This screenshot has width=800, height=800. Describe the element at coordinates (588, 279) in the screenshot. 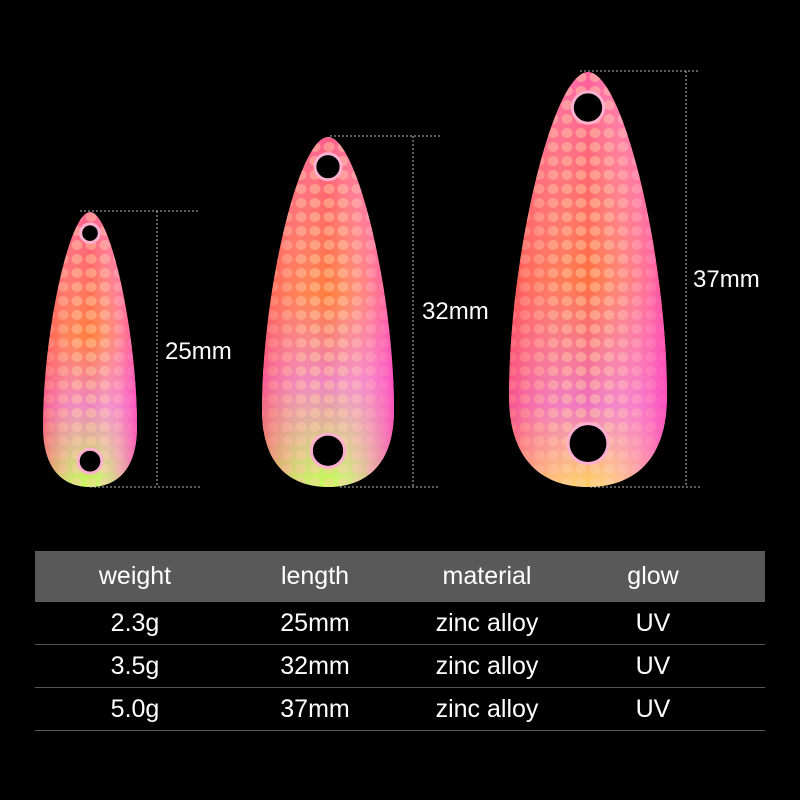

I see `spoon-large` at that location.